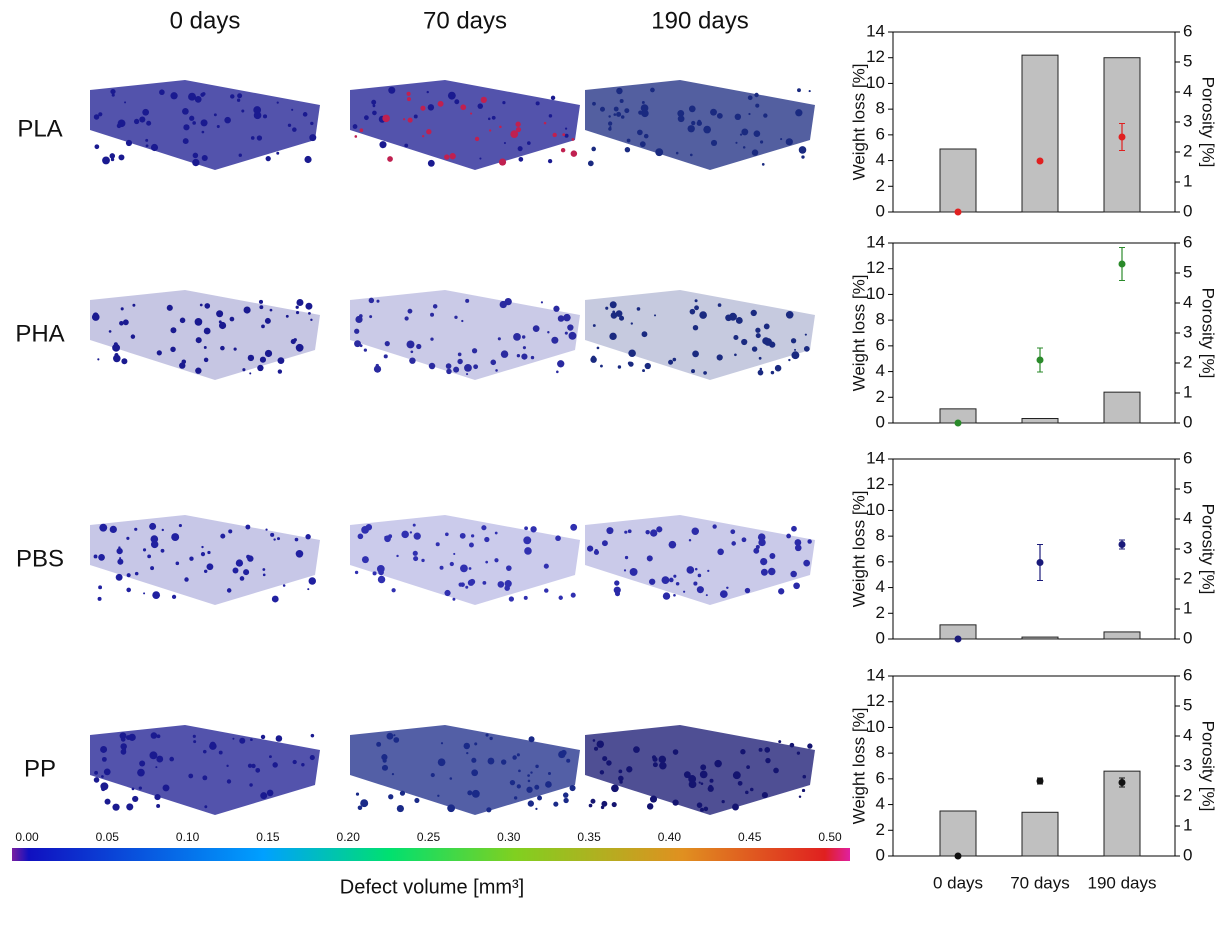 Image resolution: width=1223 pixels, height=931 pixels. I want to click on colorbar-tick-label: 0.10, so click(188, 837).